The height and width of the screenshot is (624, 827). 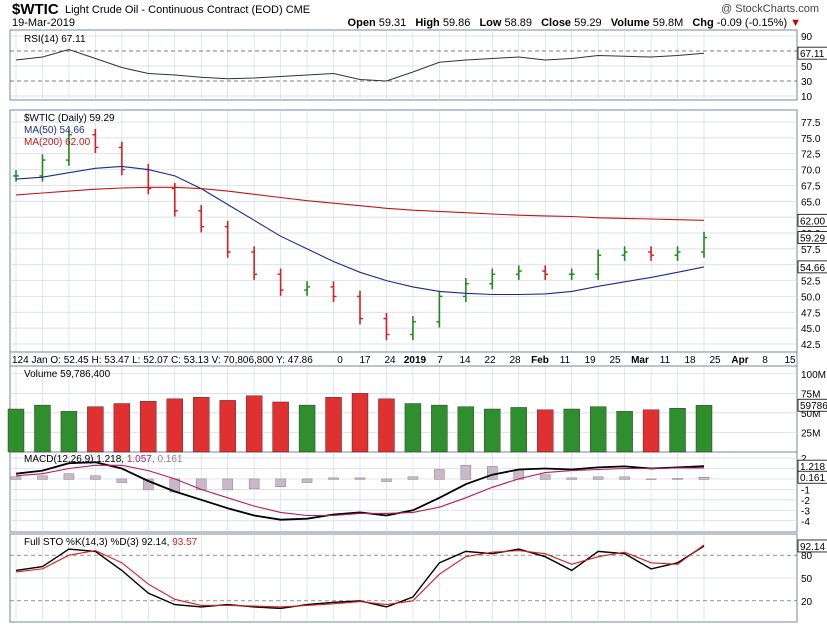 I want to click on chart-date: 19-Mar-2019, so click(x=43, y=23).